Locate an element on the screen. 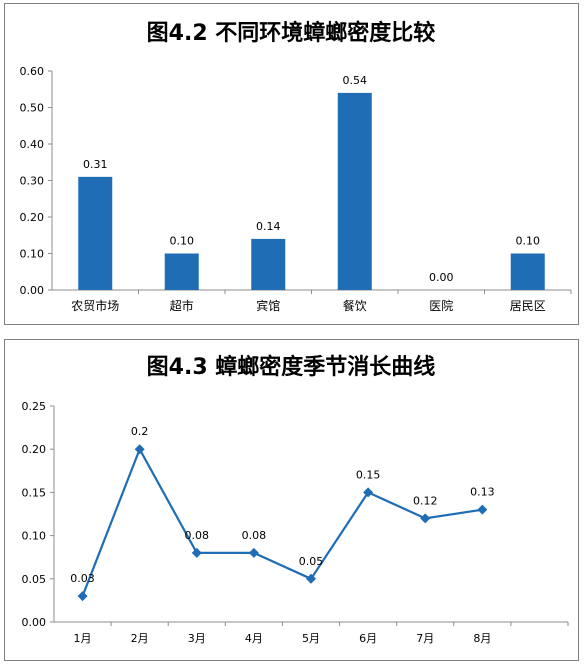  y-tick-label: 0.40 is located at coordinates (32, 144).